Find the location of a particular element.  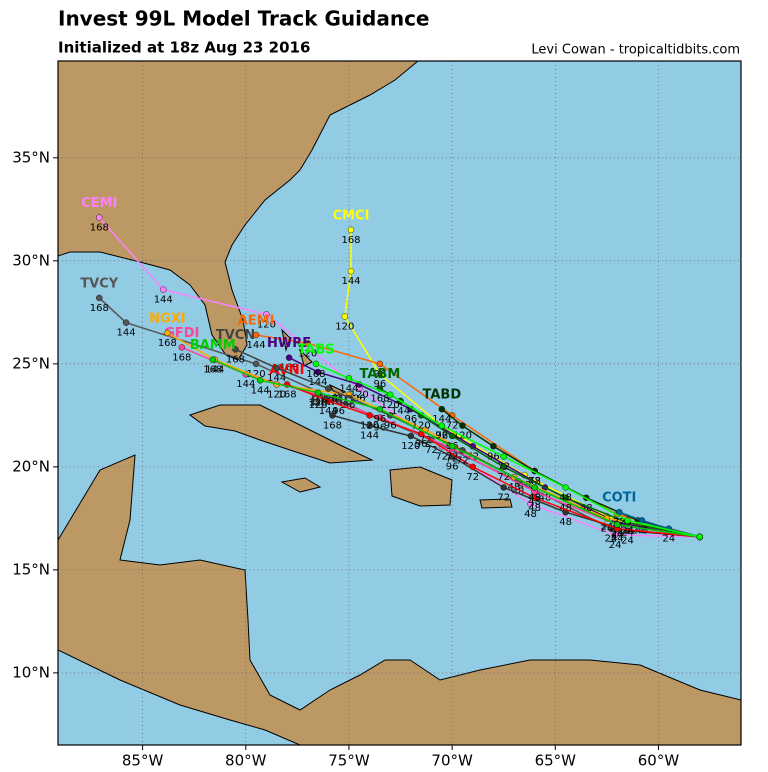

cuba is located at coordinates (281, 434).